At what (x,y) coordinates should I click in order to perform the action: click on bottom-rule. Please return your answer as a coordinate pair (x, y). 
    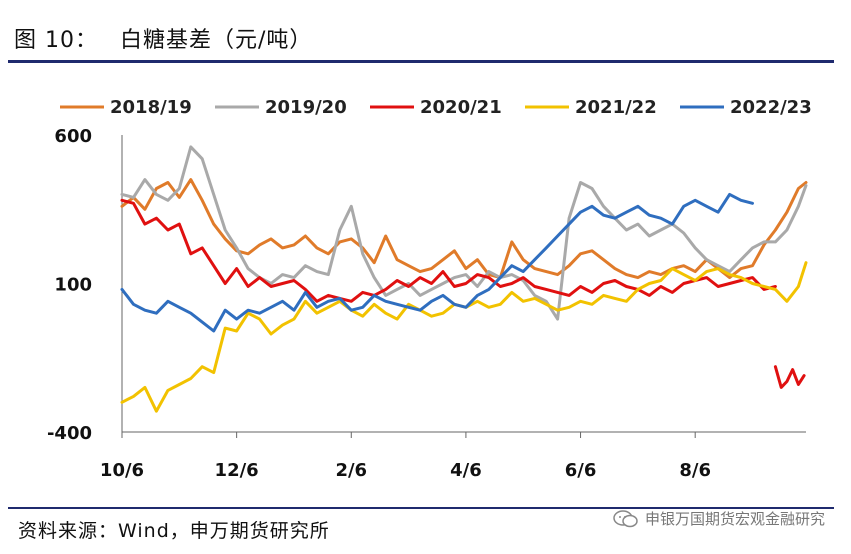
    Looking at the image, I should click on (421, 508).